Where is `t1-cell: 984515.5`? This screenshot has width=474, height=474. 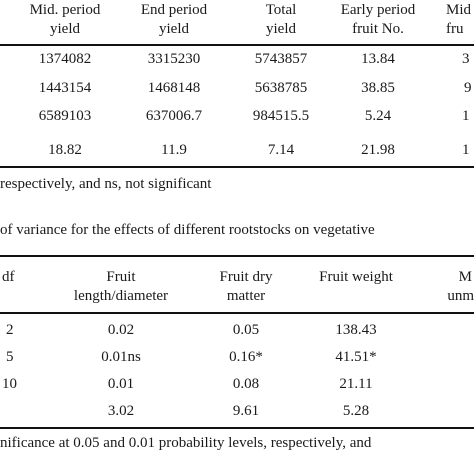
t1-cell: 984515.5 is located at coordinates (281, 116).